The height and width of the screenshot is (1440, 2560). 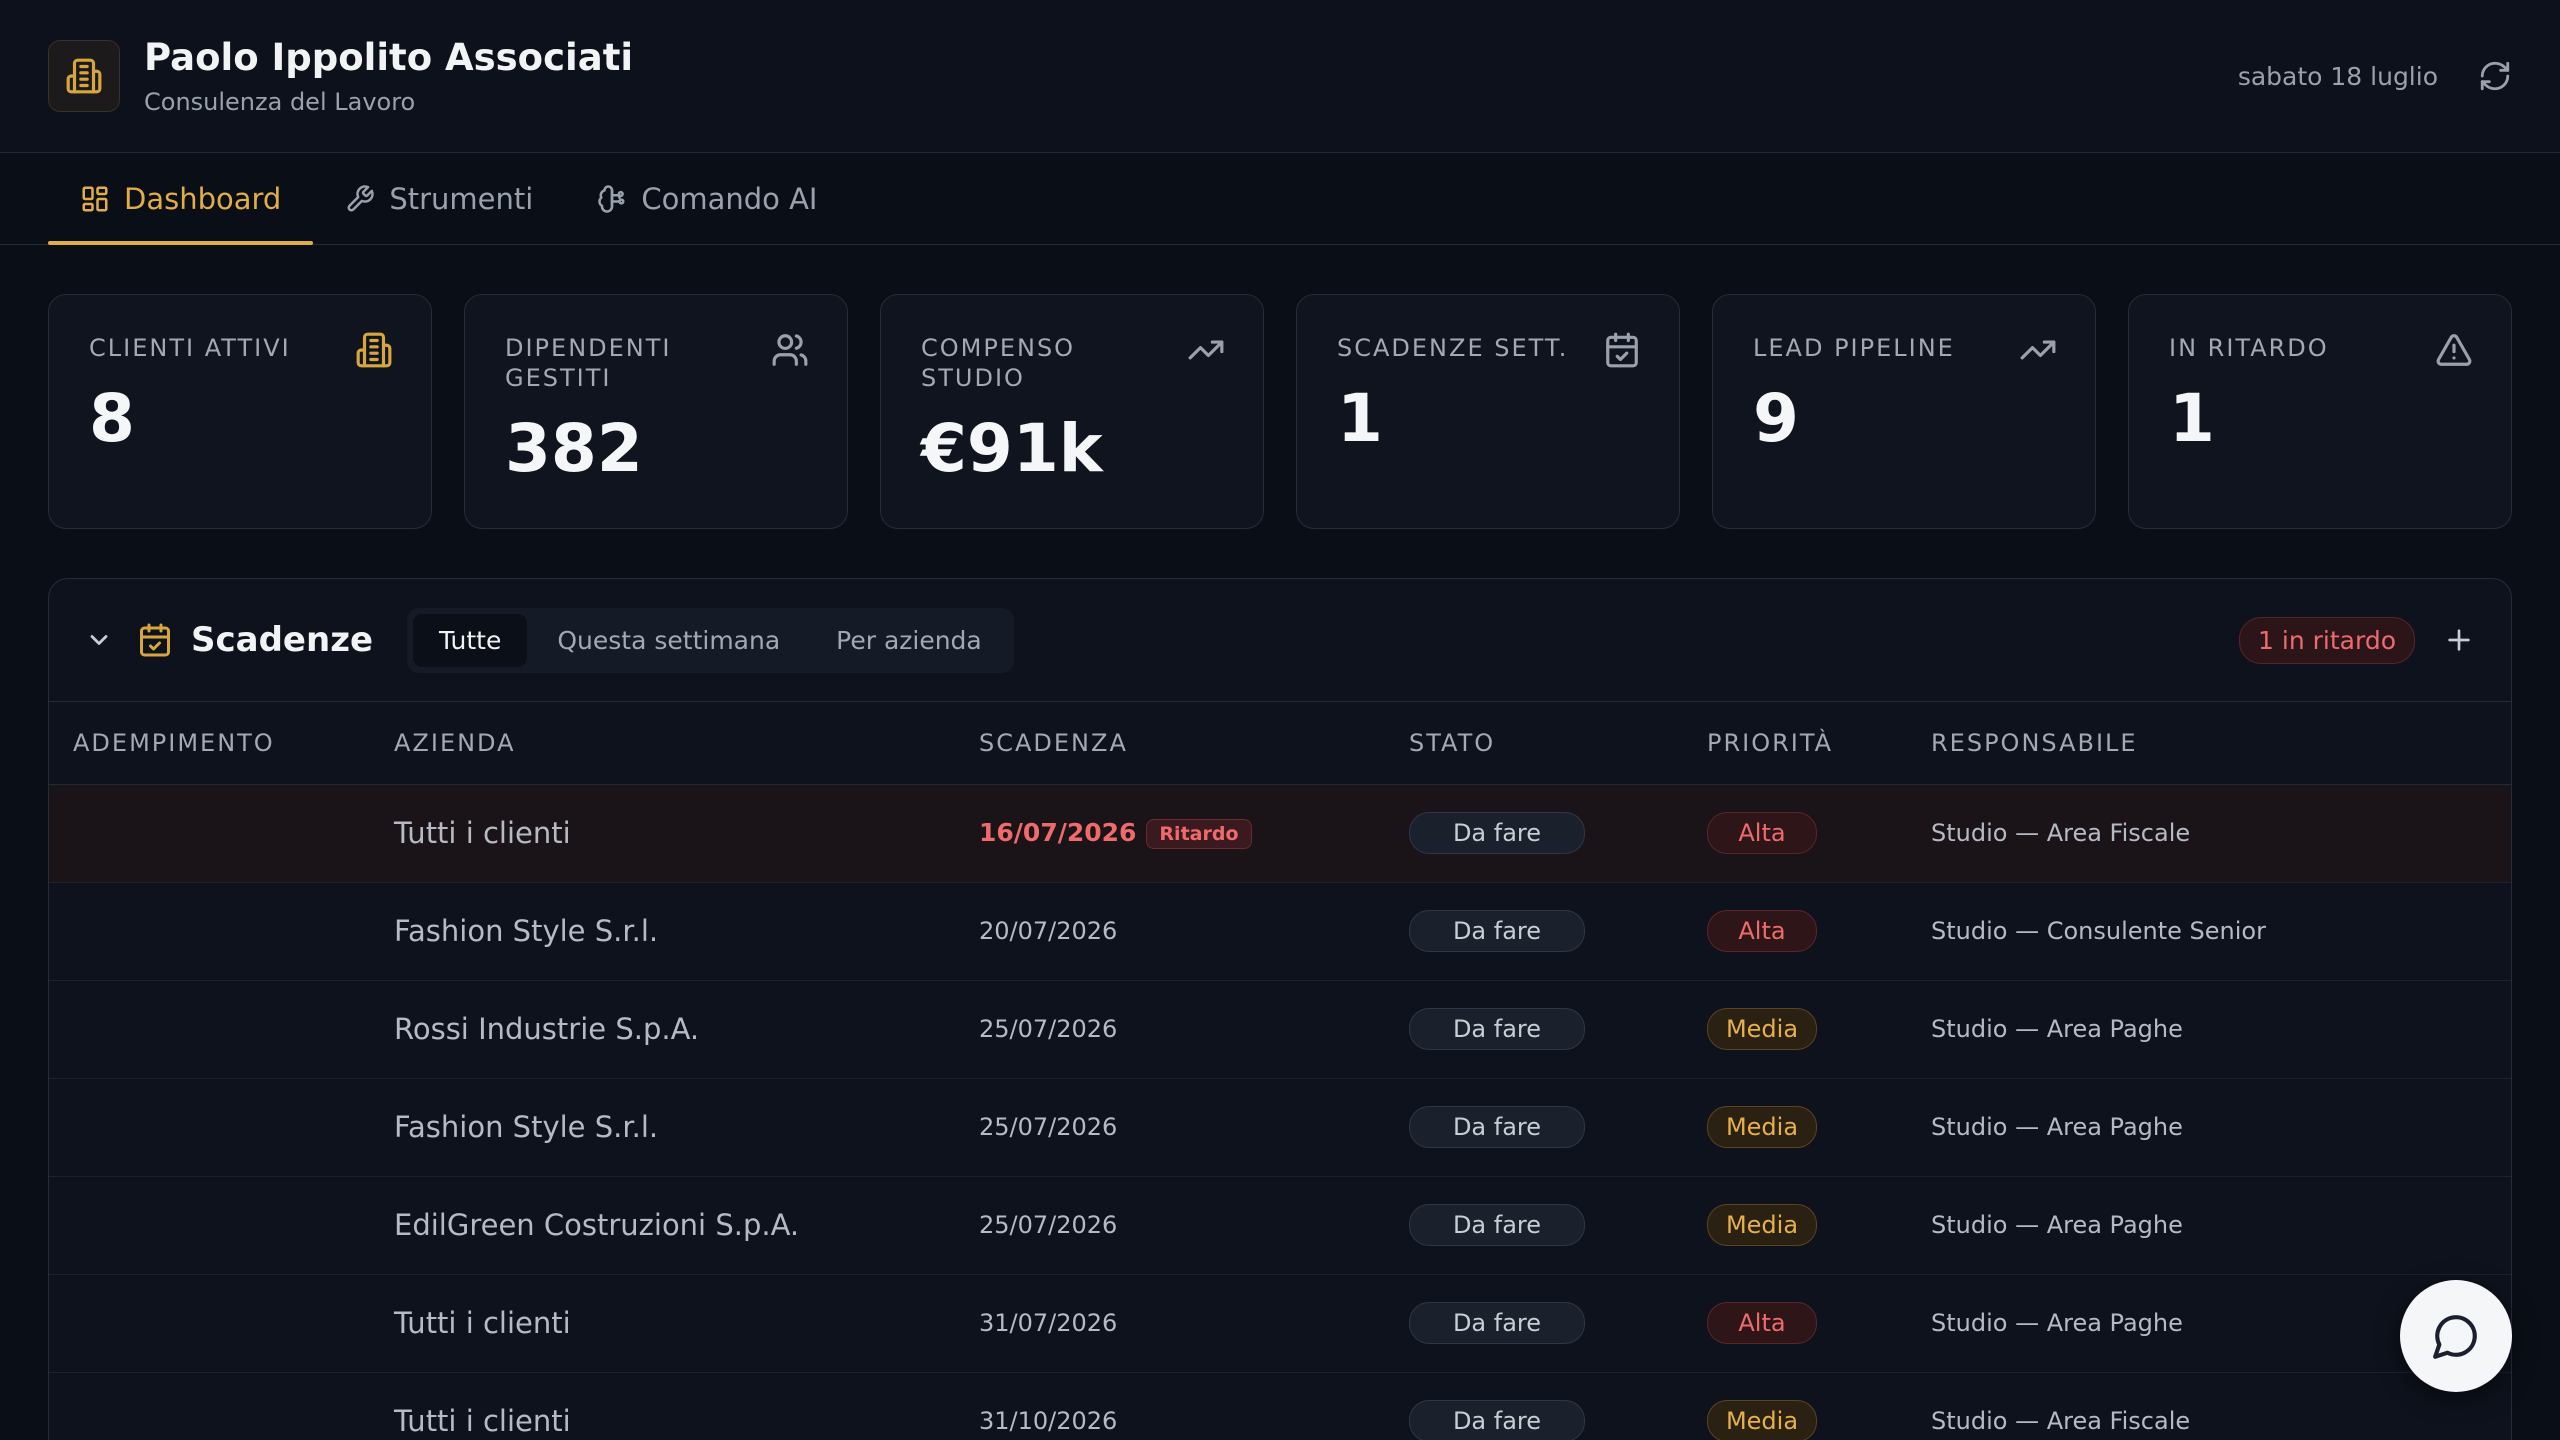 I want to click on plus-icon, so click(x=2459, y=640).